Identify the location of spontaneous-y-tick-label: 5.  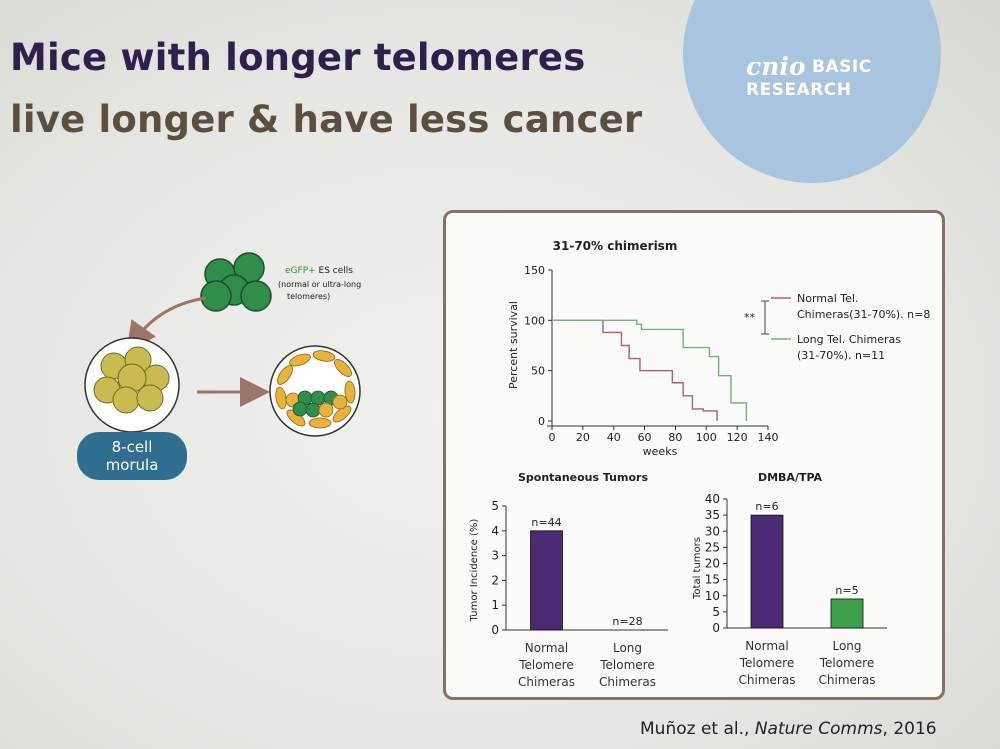
(495, 506).